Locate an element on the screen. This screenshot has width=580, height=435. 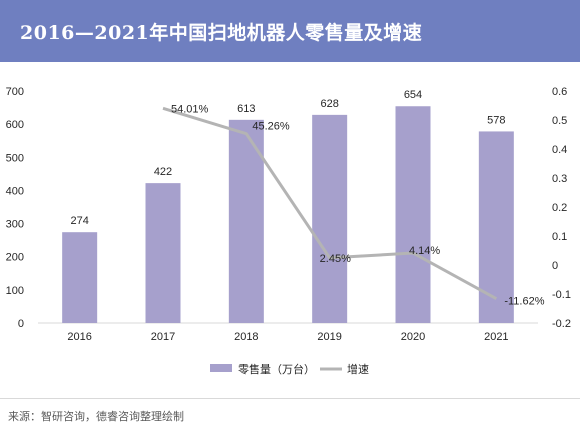
growth-data-label: 2.45% is located at coordinates (335, 259).